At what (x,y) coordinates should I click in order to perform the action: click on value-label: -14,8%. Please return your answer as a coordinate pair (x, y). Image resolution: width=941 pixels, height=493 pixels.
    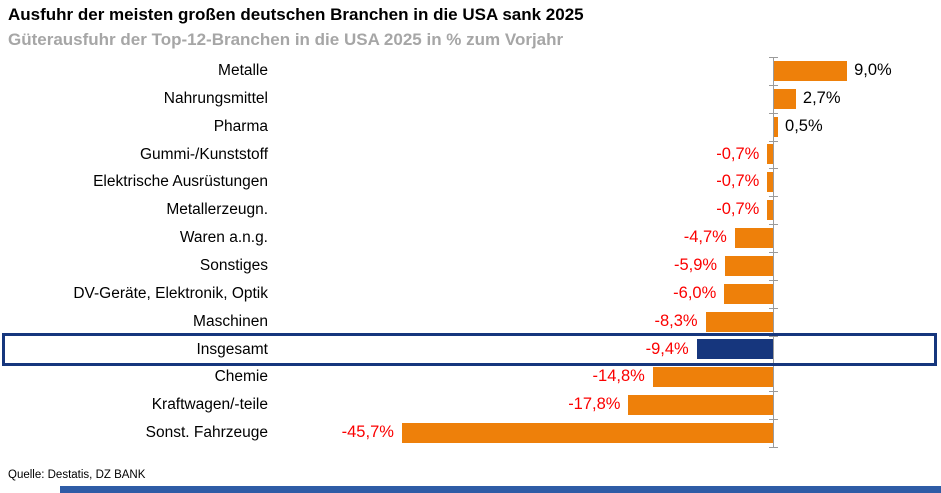
    Looking at the image, I should click on (618, 376).